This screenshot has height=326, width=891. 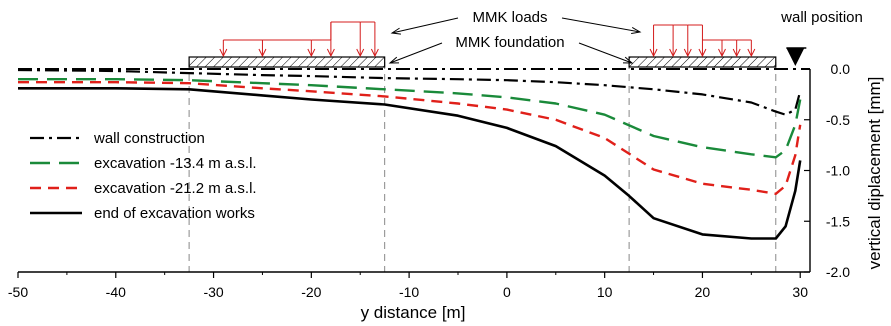 I want to click on wall-marker-icon, so click(x=795, y=57).